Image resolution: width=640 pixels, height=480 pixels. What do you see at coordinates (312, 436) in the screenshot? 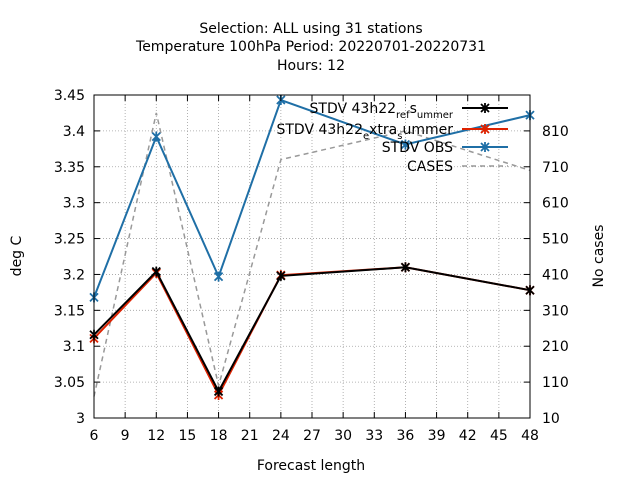
I see `x-tick-label: 27` at bounding box center [312, 436].